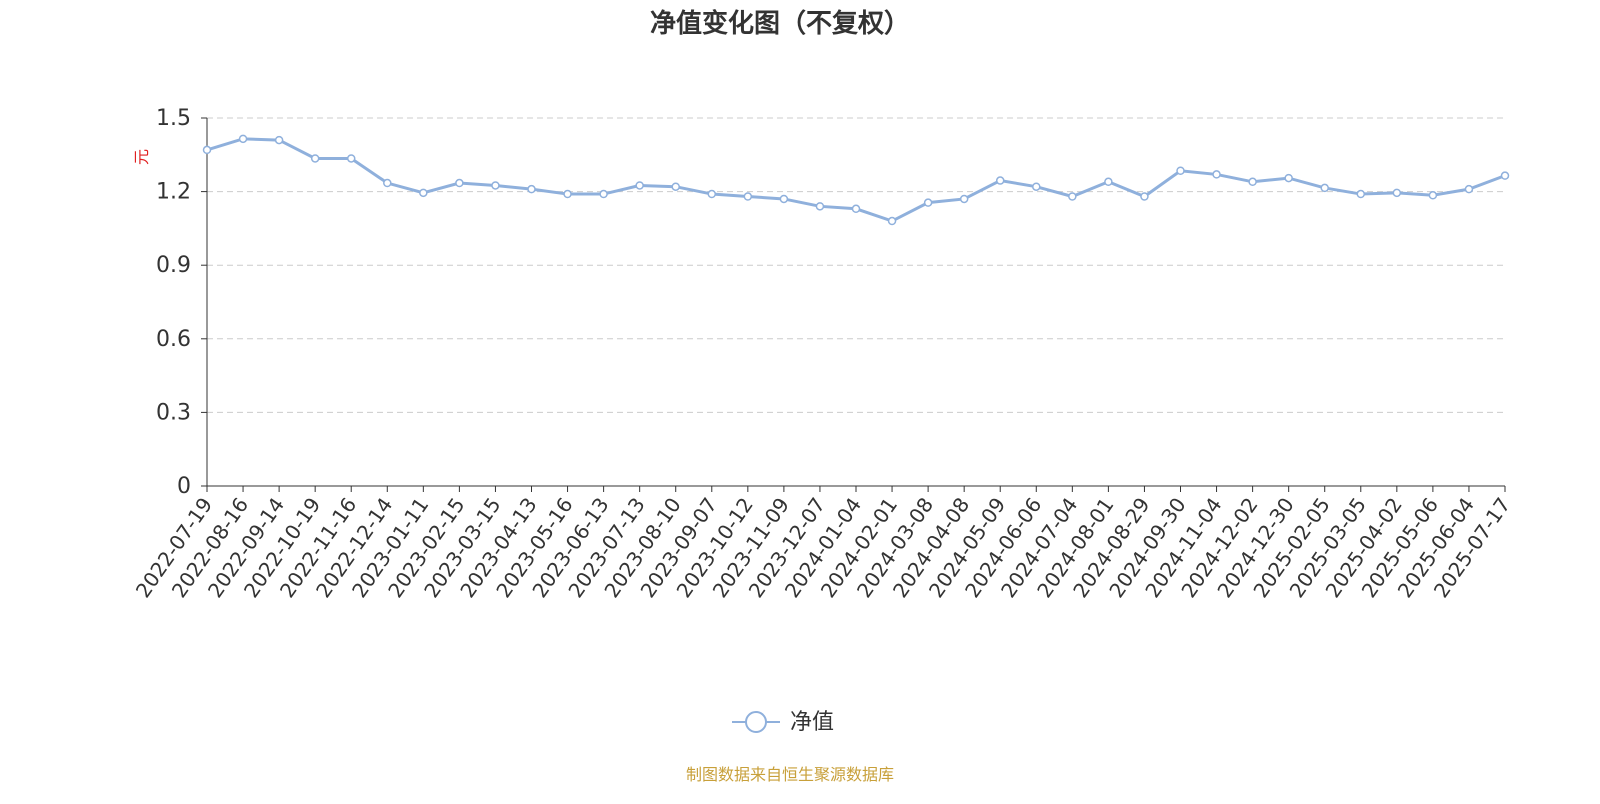 This screenshot has width=1600, height=804. I want to click on y-tick-label: 0.6, so click(173, 339).